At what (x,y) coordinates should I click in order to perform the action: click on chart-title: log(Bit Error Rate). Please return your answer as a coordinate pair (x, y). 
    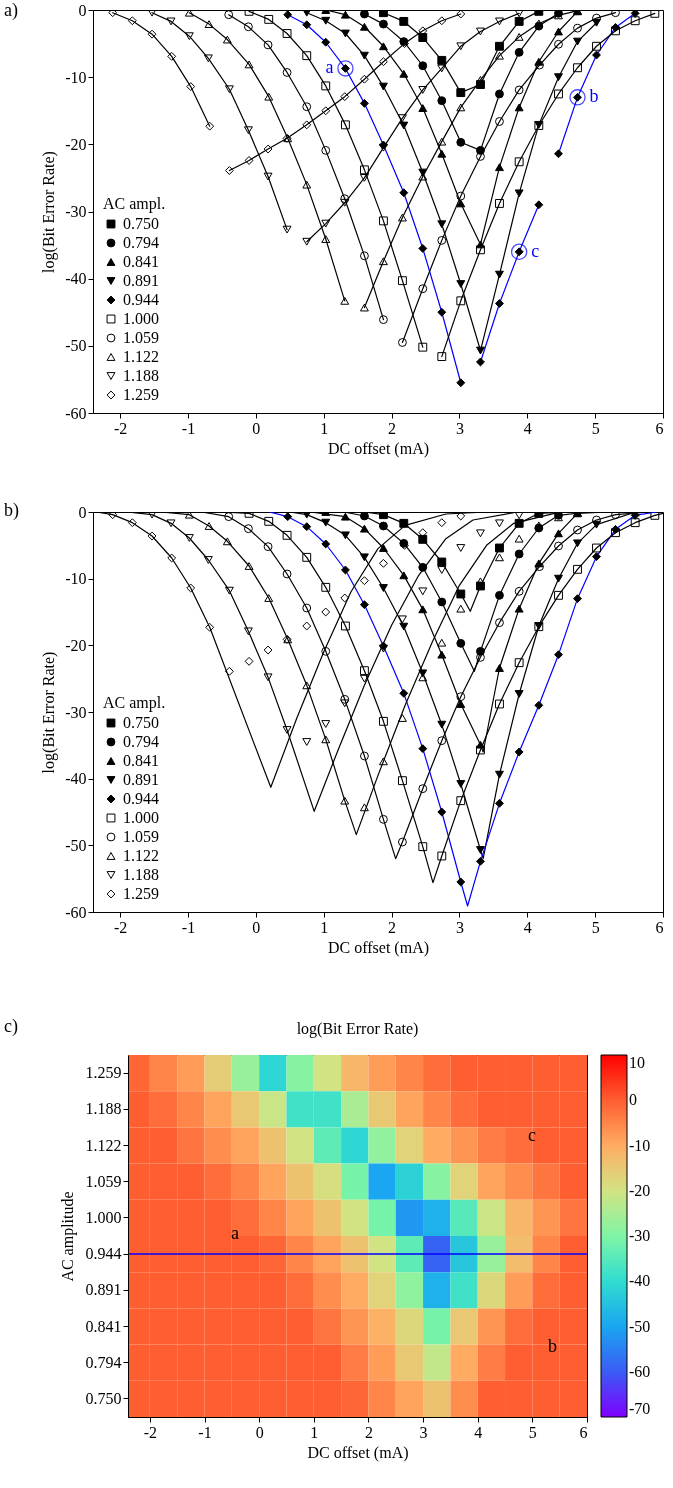
    Looking at the image, I should click on (357, 1029).